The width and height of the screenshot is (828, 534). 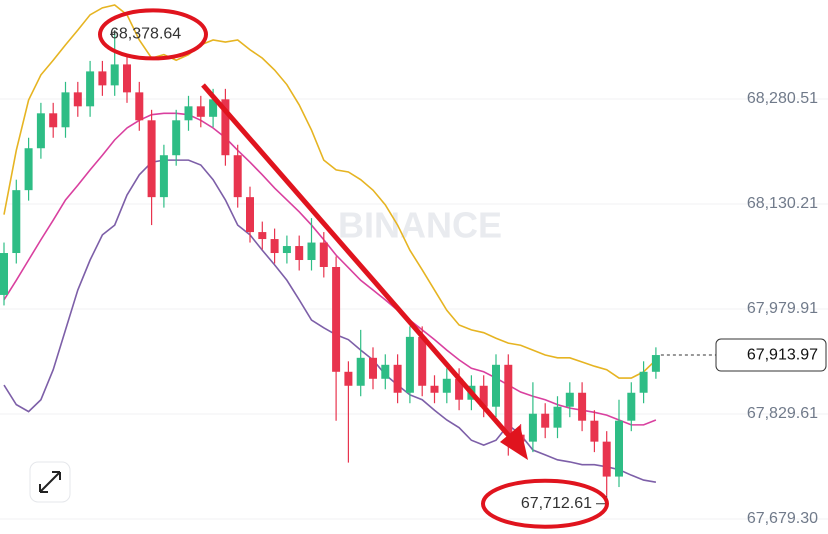 What do you see at coordinates (420, 225) in the screenshot?
I see `watermark: BINANCE` at bounding box center [420, 225].